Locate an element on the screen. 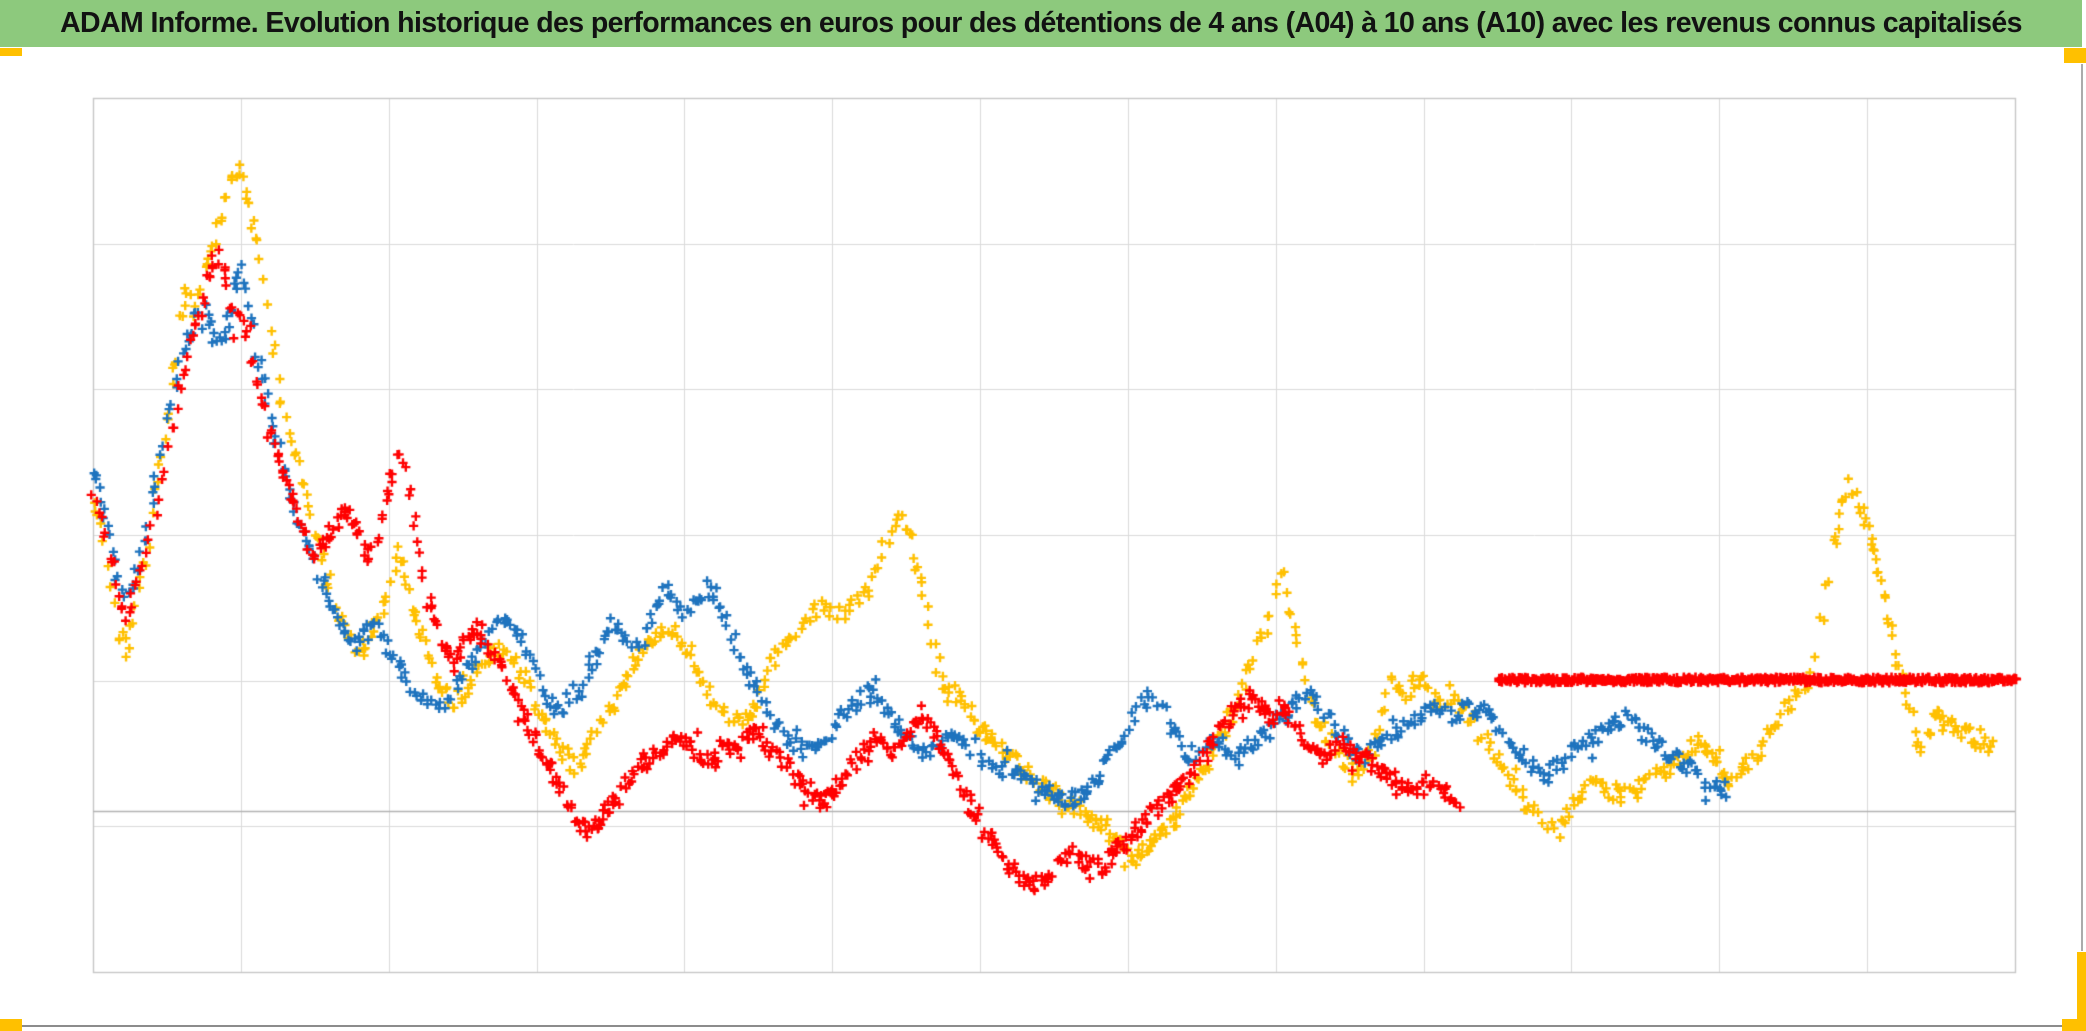  page-edge-right is located at coordinates (2082, 507).